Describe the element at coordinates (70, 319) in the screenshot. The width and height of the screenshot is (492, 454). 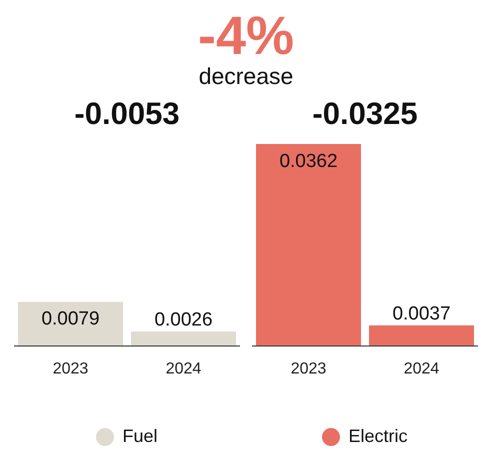
I see `data-label: 0.0079` at that location.